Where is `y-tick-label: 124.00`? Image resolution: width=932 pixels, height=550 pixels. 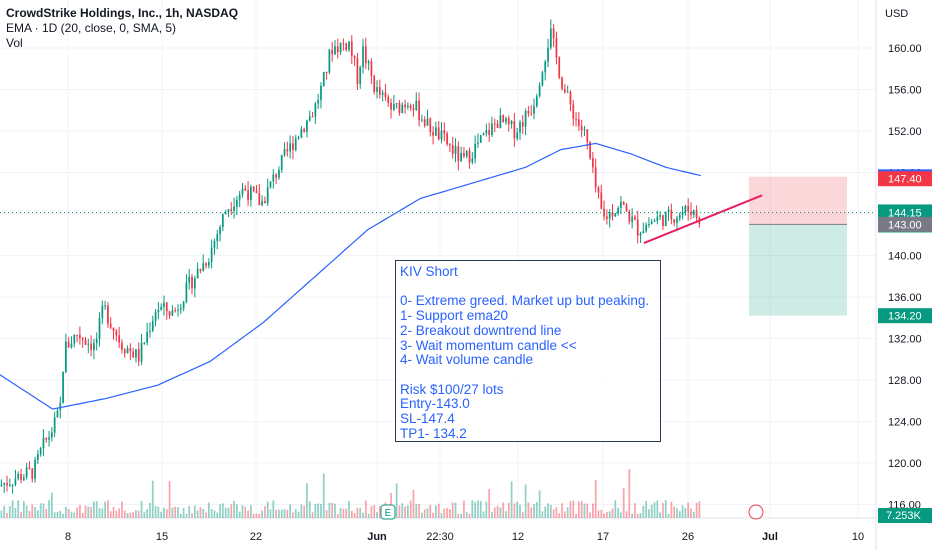
y-tick-label: 124.00 is located at coordinates (905, 423).